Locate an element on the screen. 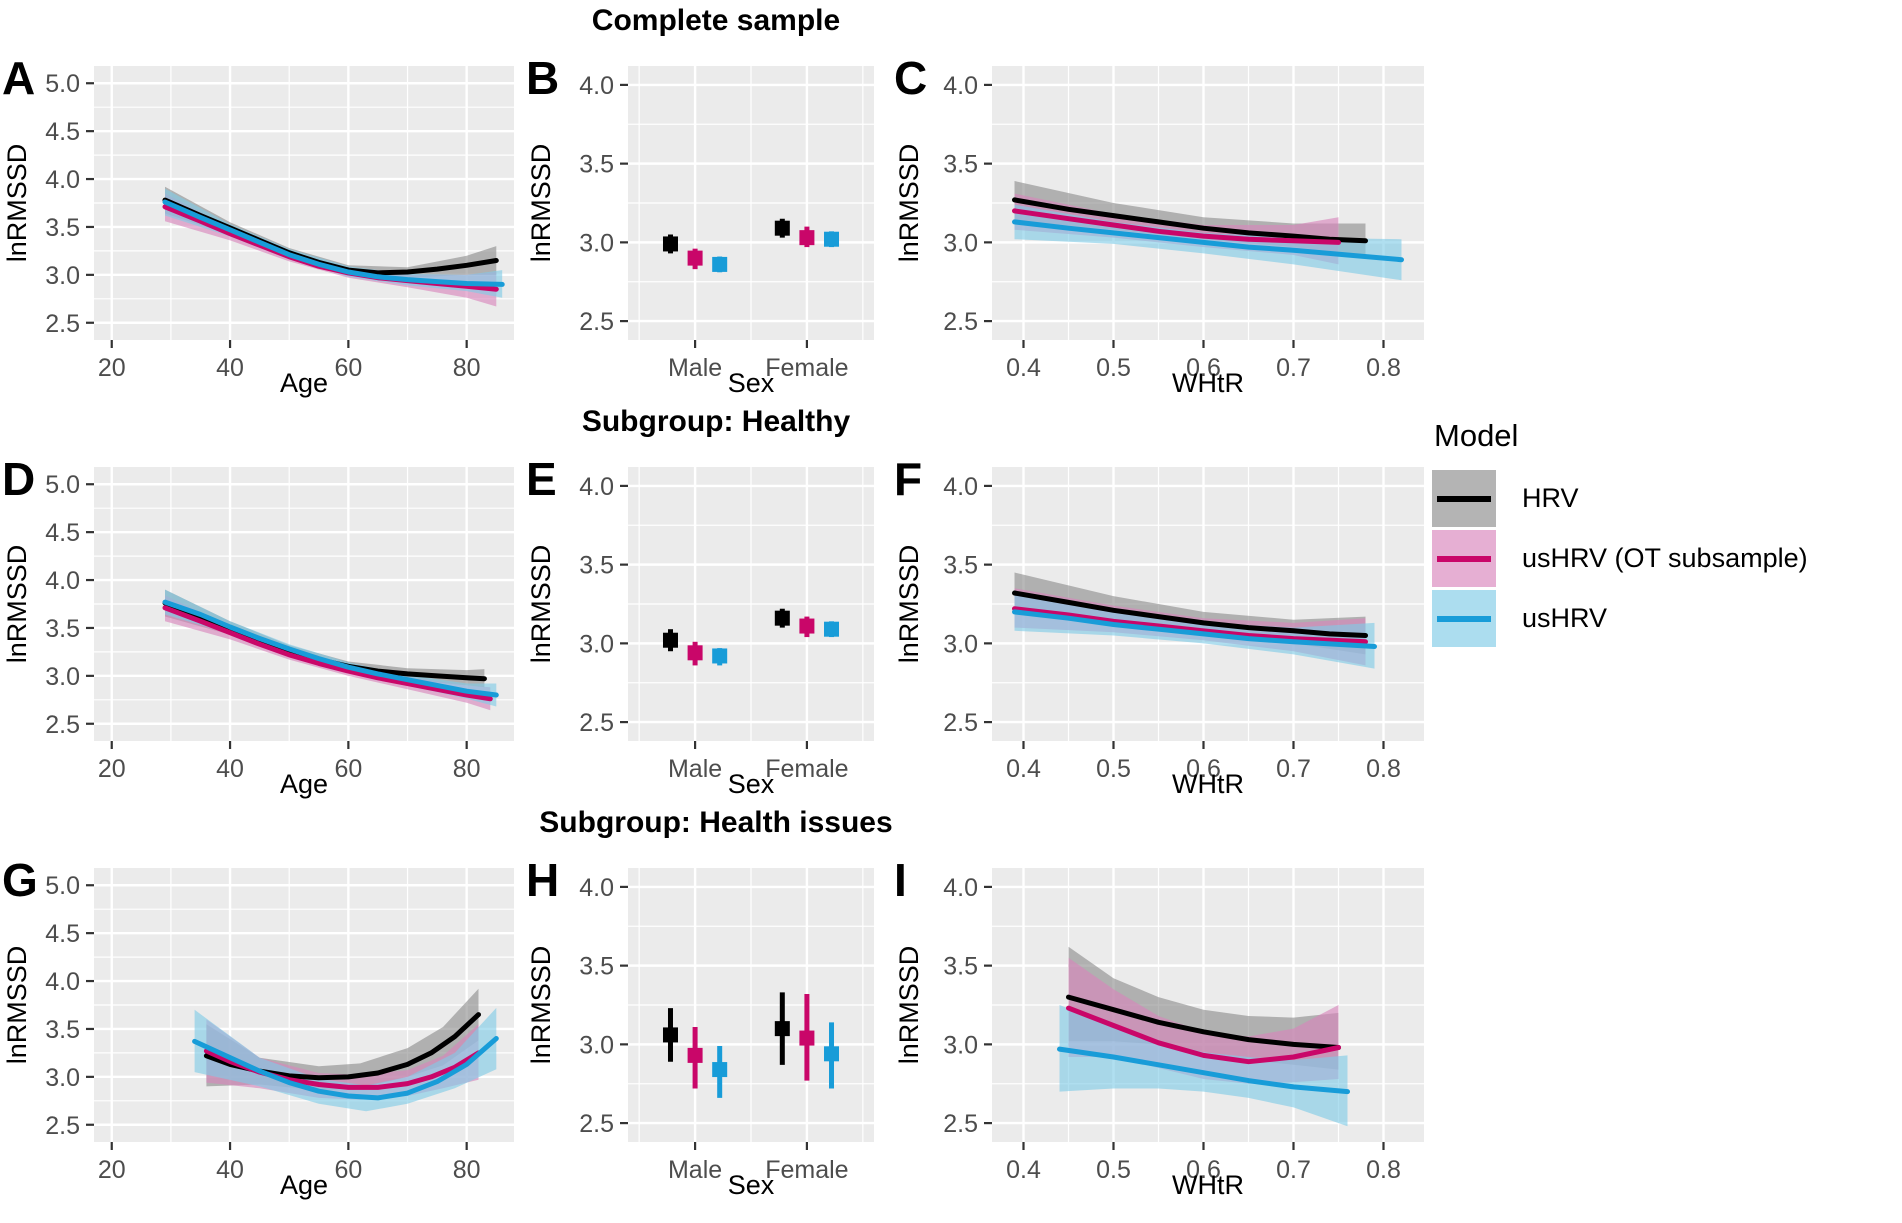 Image resolution: width=1902 pixels, height=1223 pixels. x-tick-label: 0.8 is located at coordinates (1383, 368).